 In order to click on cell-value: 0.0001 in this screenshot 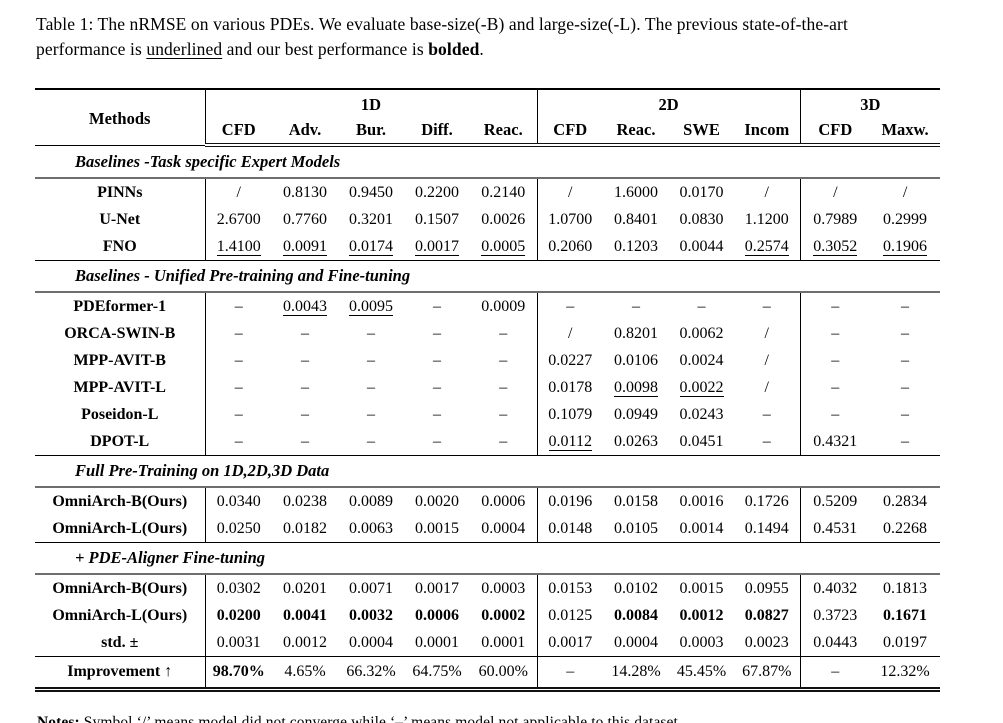, I will do `click(503, 642)`.